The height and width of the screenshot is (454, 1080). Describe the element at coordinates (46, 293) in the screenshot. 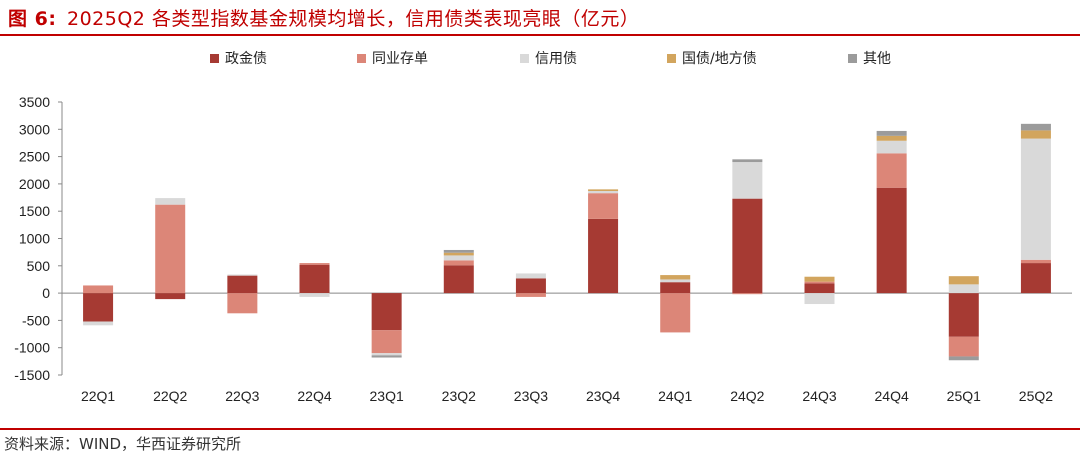

I see `y-tick-label: 0` at that location.